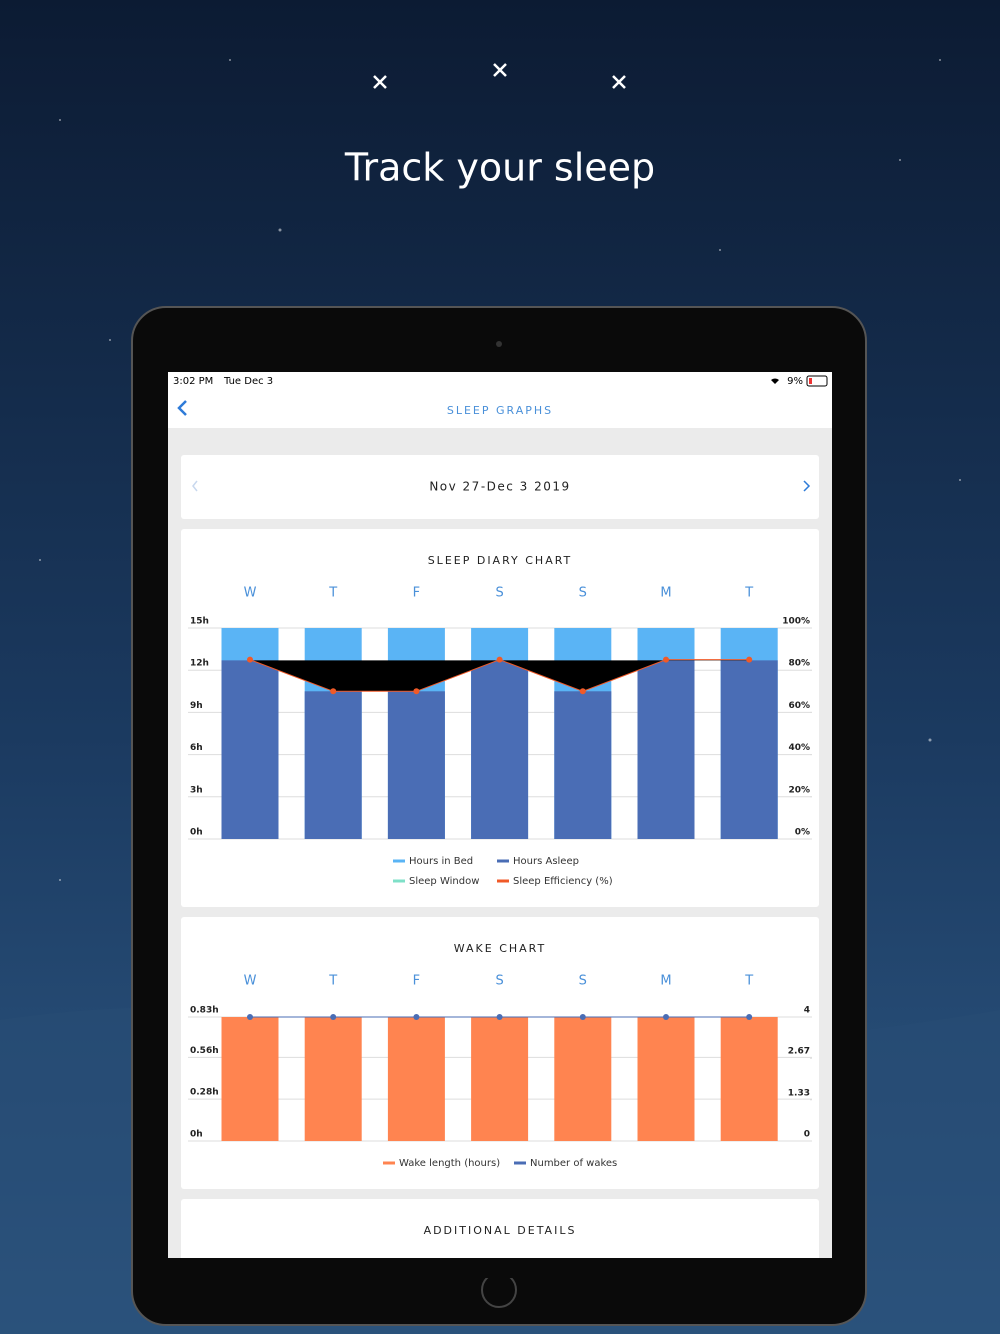 Image resolution: width=1000 pixels, height=1334 pixels. What do you see at coordinates (799, 706) in the screenshot?
I see `y2-tick-label: 60%` at bounding box center [799, 706].